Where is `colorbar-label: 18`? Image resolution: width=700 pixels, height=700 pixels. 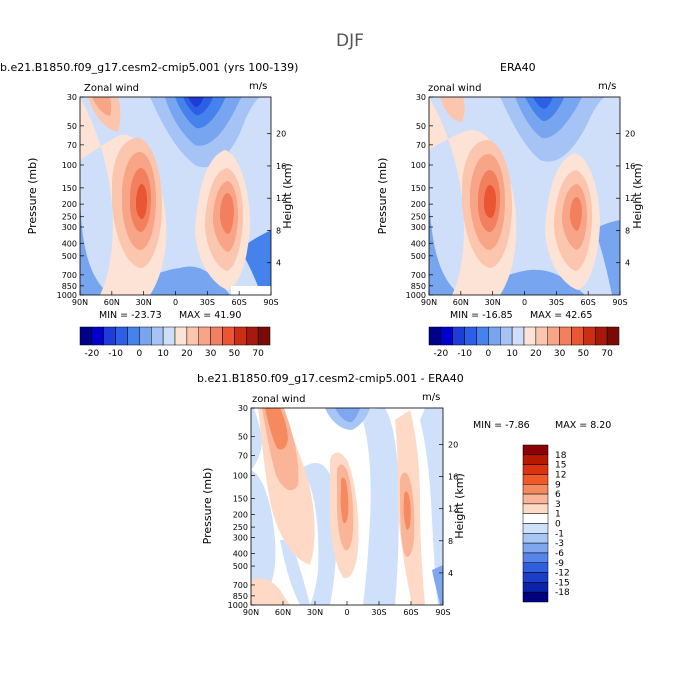 colorbar-label: 18 is located at coordinates (561, 456).